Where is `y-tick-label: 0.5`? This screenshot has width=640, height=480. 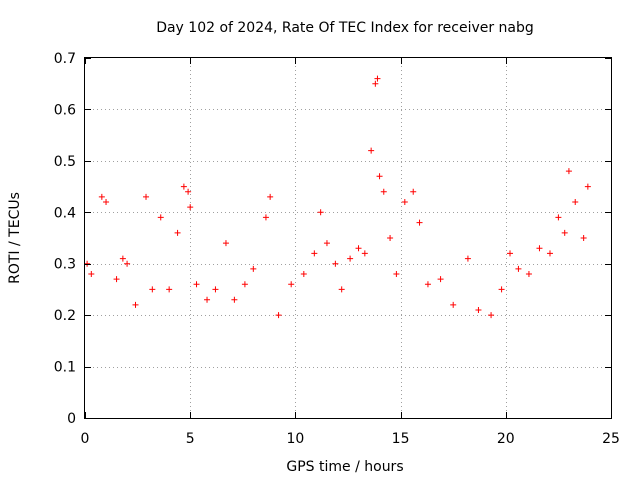 y-tick-label: 0.5 is located at coordinates (65, 162).